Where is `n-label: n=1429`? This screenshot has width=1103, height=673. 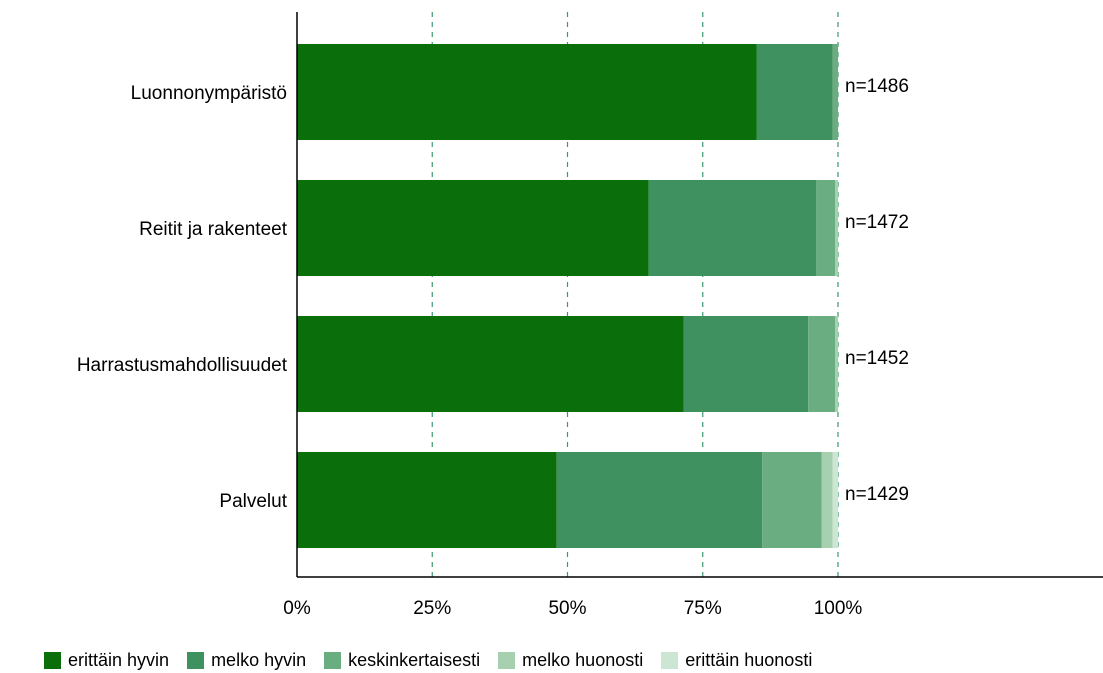 n-label: n=1429 is located at coordinates (877, 494).